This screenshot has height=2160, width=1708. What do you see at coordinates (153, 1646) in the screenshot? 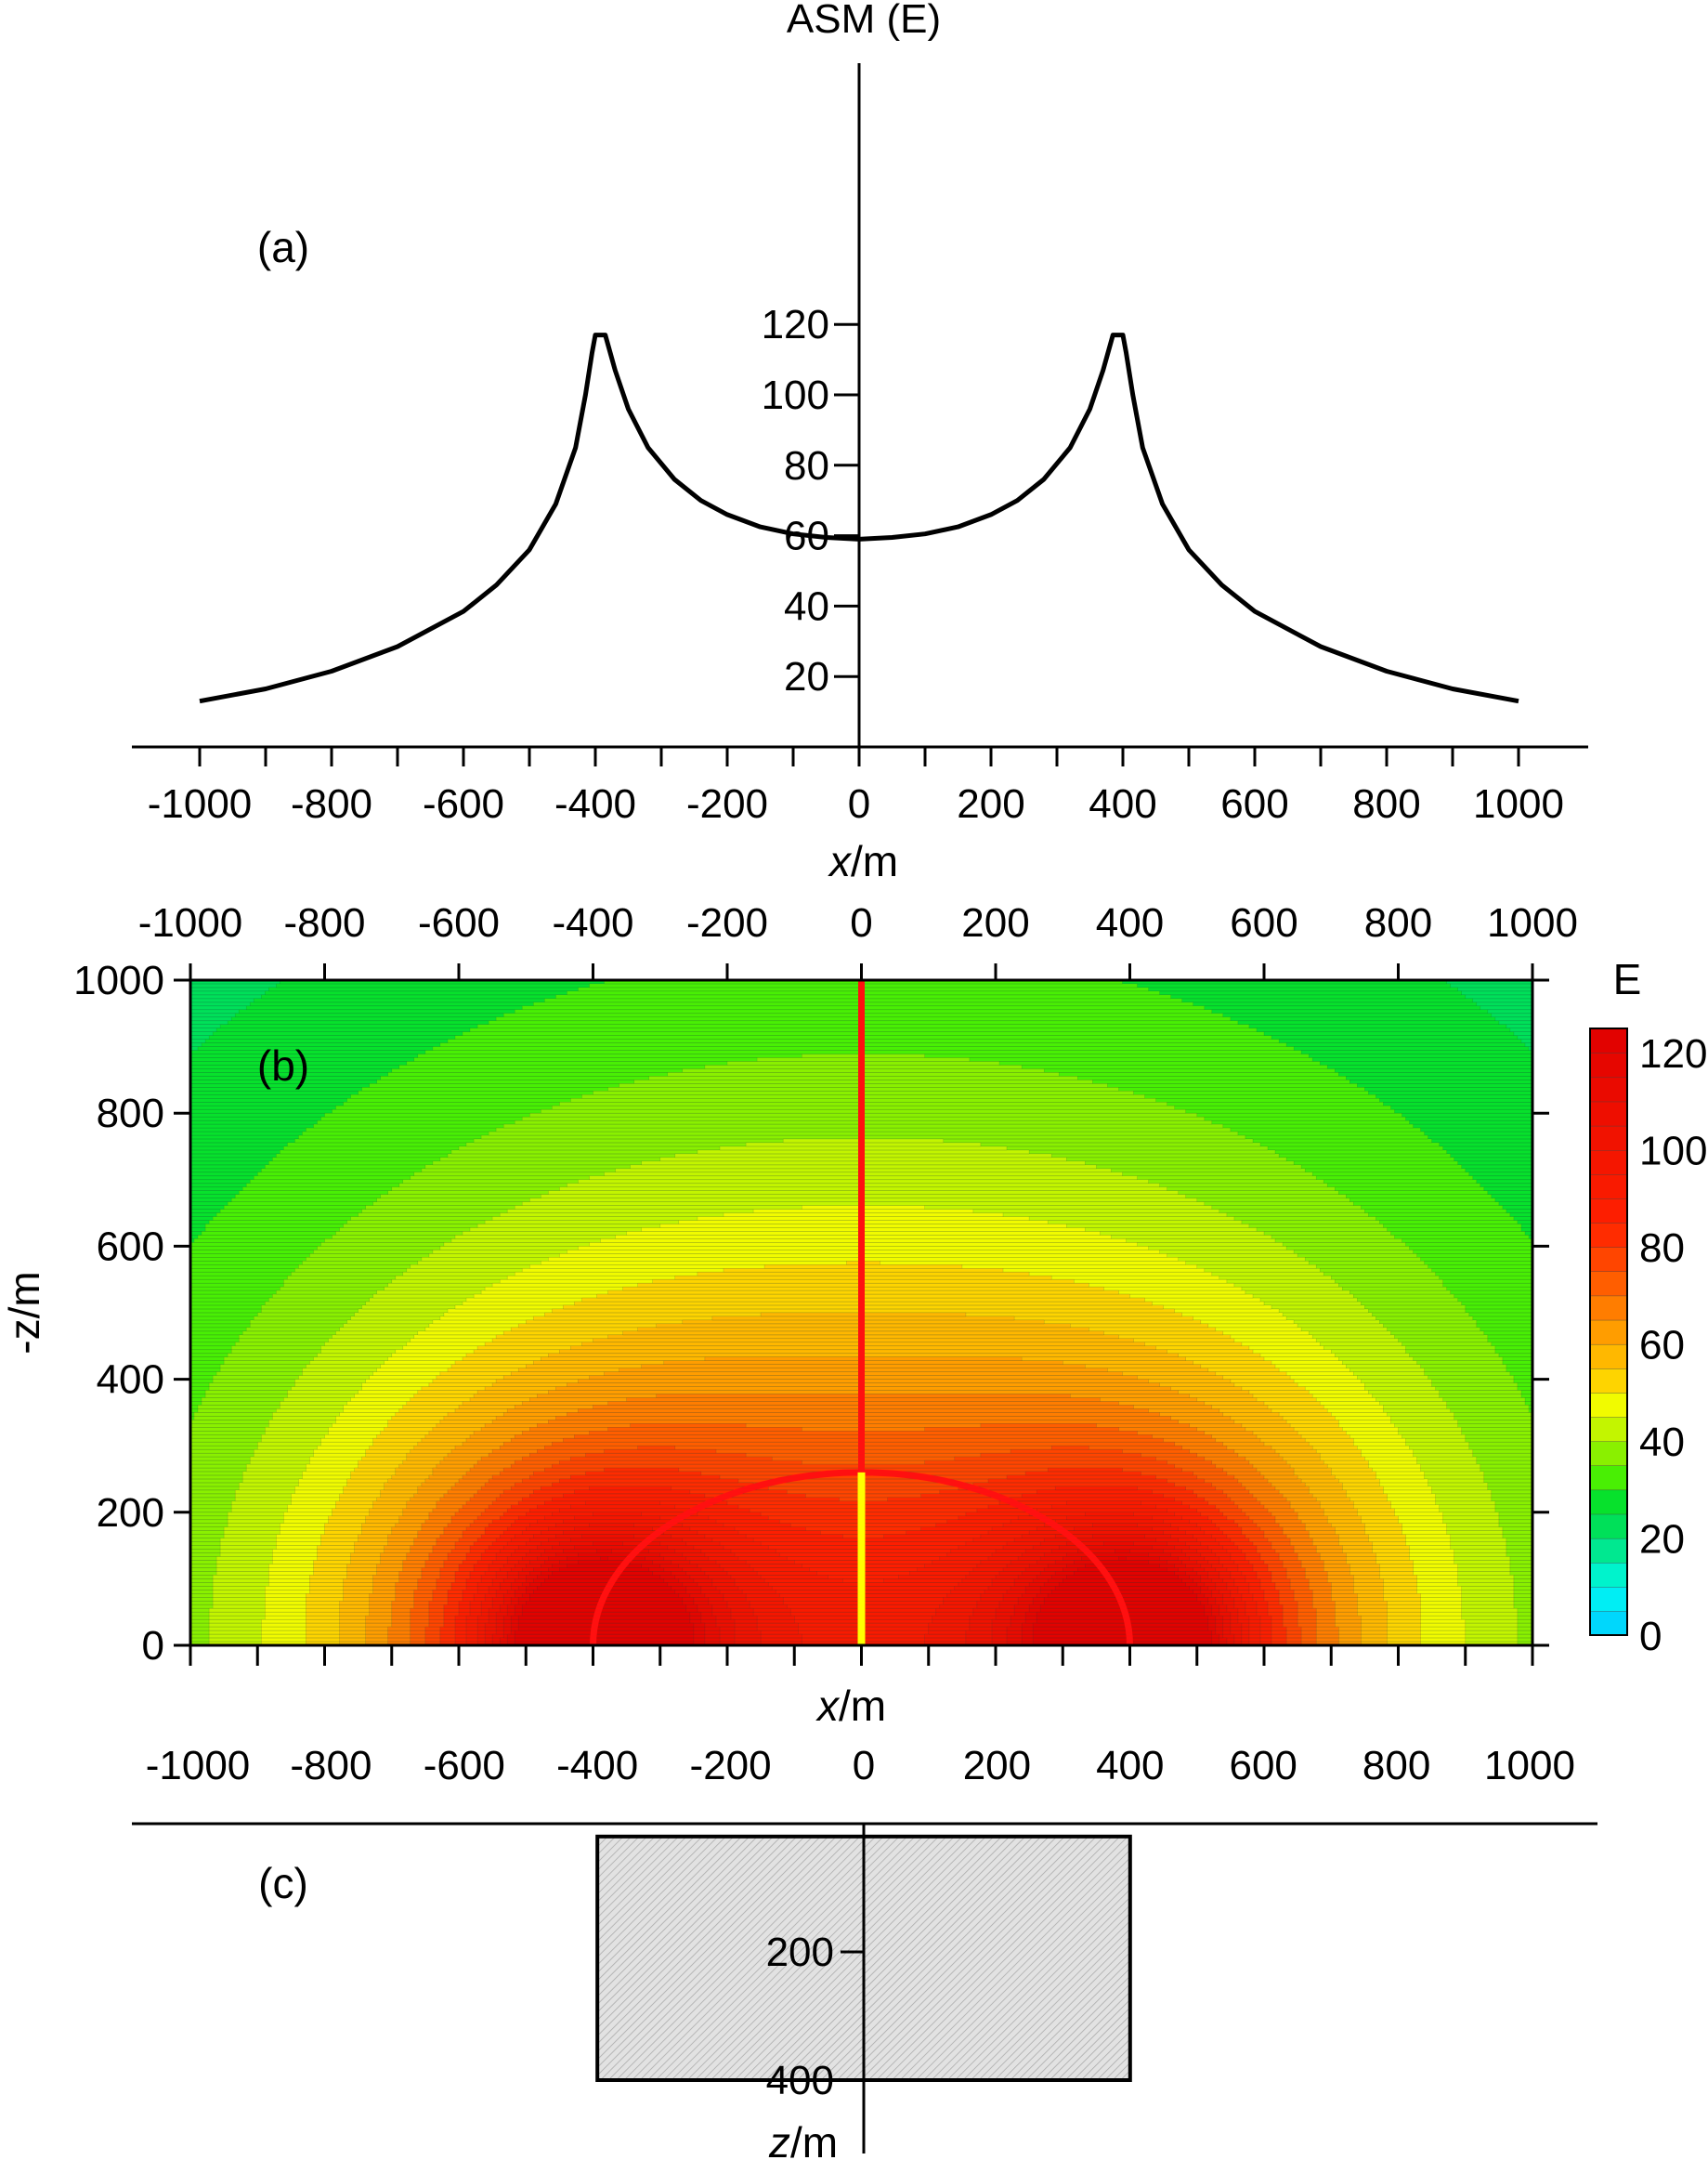
I see `y-tick-label: 0` at bounding box center [153, 1646].